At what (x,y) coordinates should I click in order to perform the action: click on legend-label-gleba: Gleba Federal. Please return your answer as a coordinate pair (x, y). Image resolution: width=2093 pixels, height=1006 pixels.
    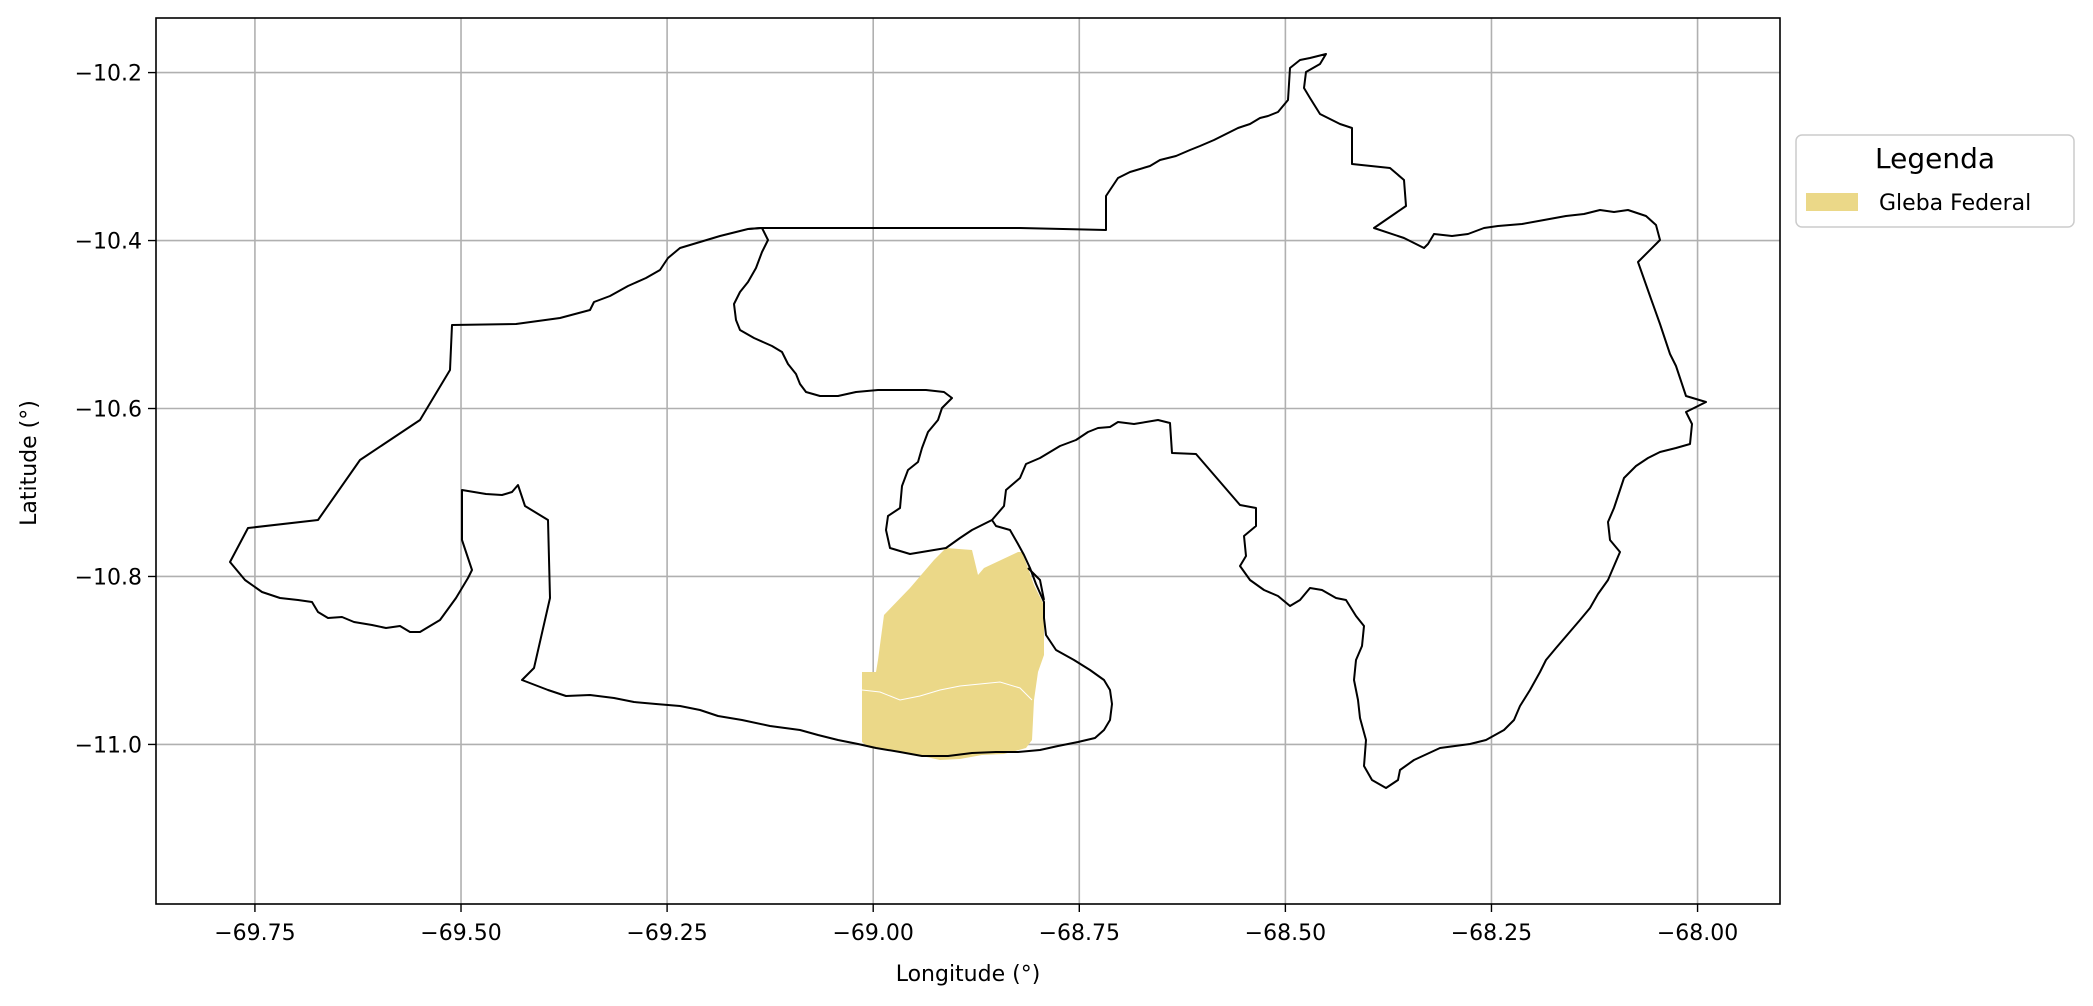
    Looking at the image, I should click on (1955, 203).